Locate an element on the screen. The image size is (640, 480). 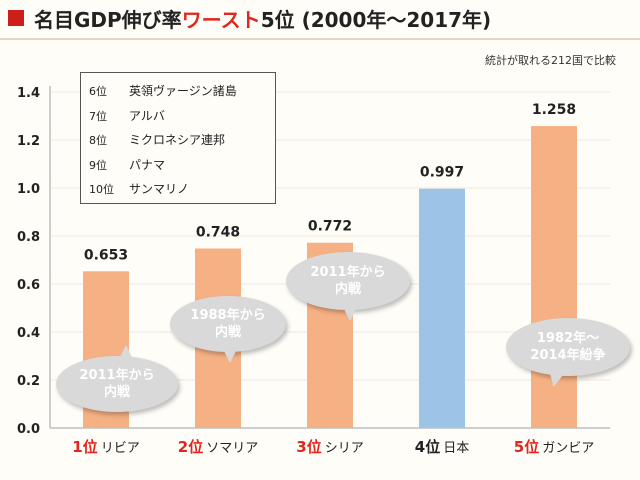
callout-bubble-syria: 2011年から 内戦 is located at coordinates (348, 286).